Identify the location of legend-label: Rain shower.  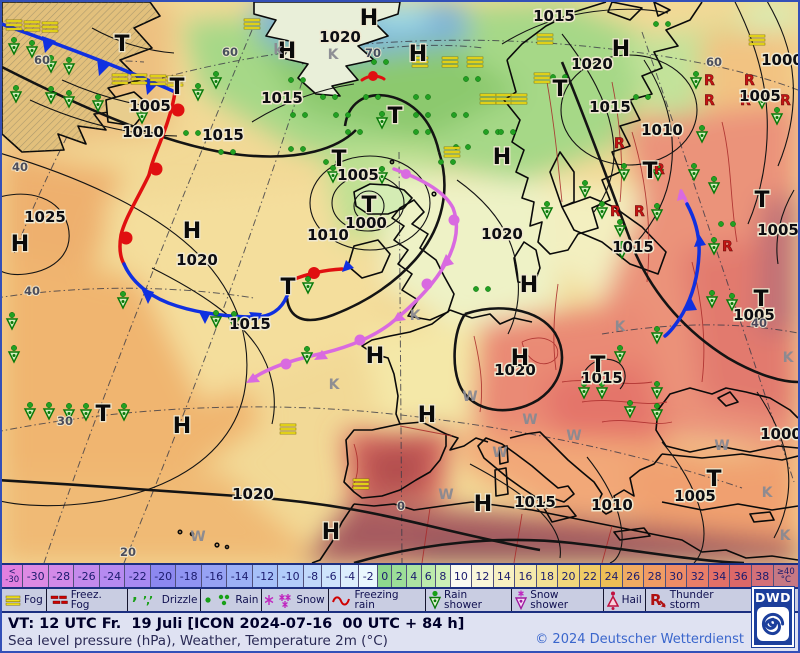
(463, 600).